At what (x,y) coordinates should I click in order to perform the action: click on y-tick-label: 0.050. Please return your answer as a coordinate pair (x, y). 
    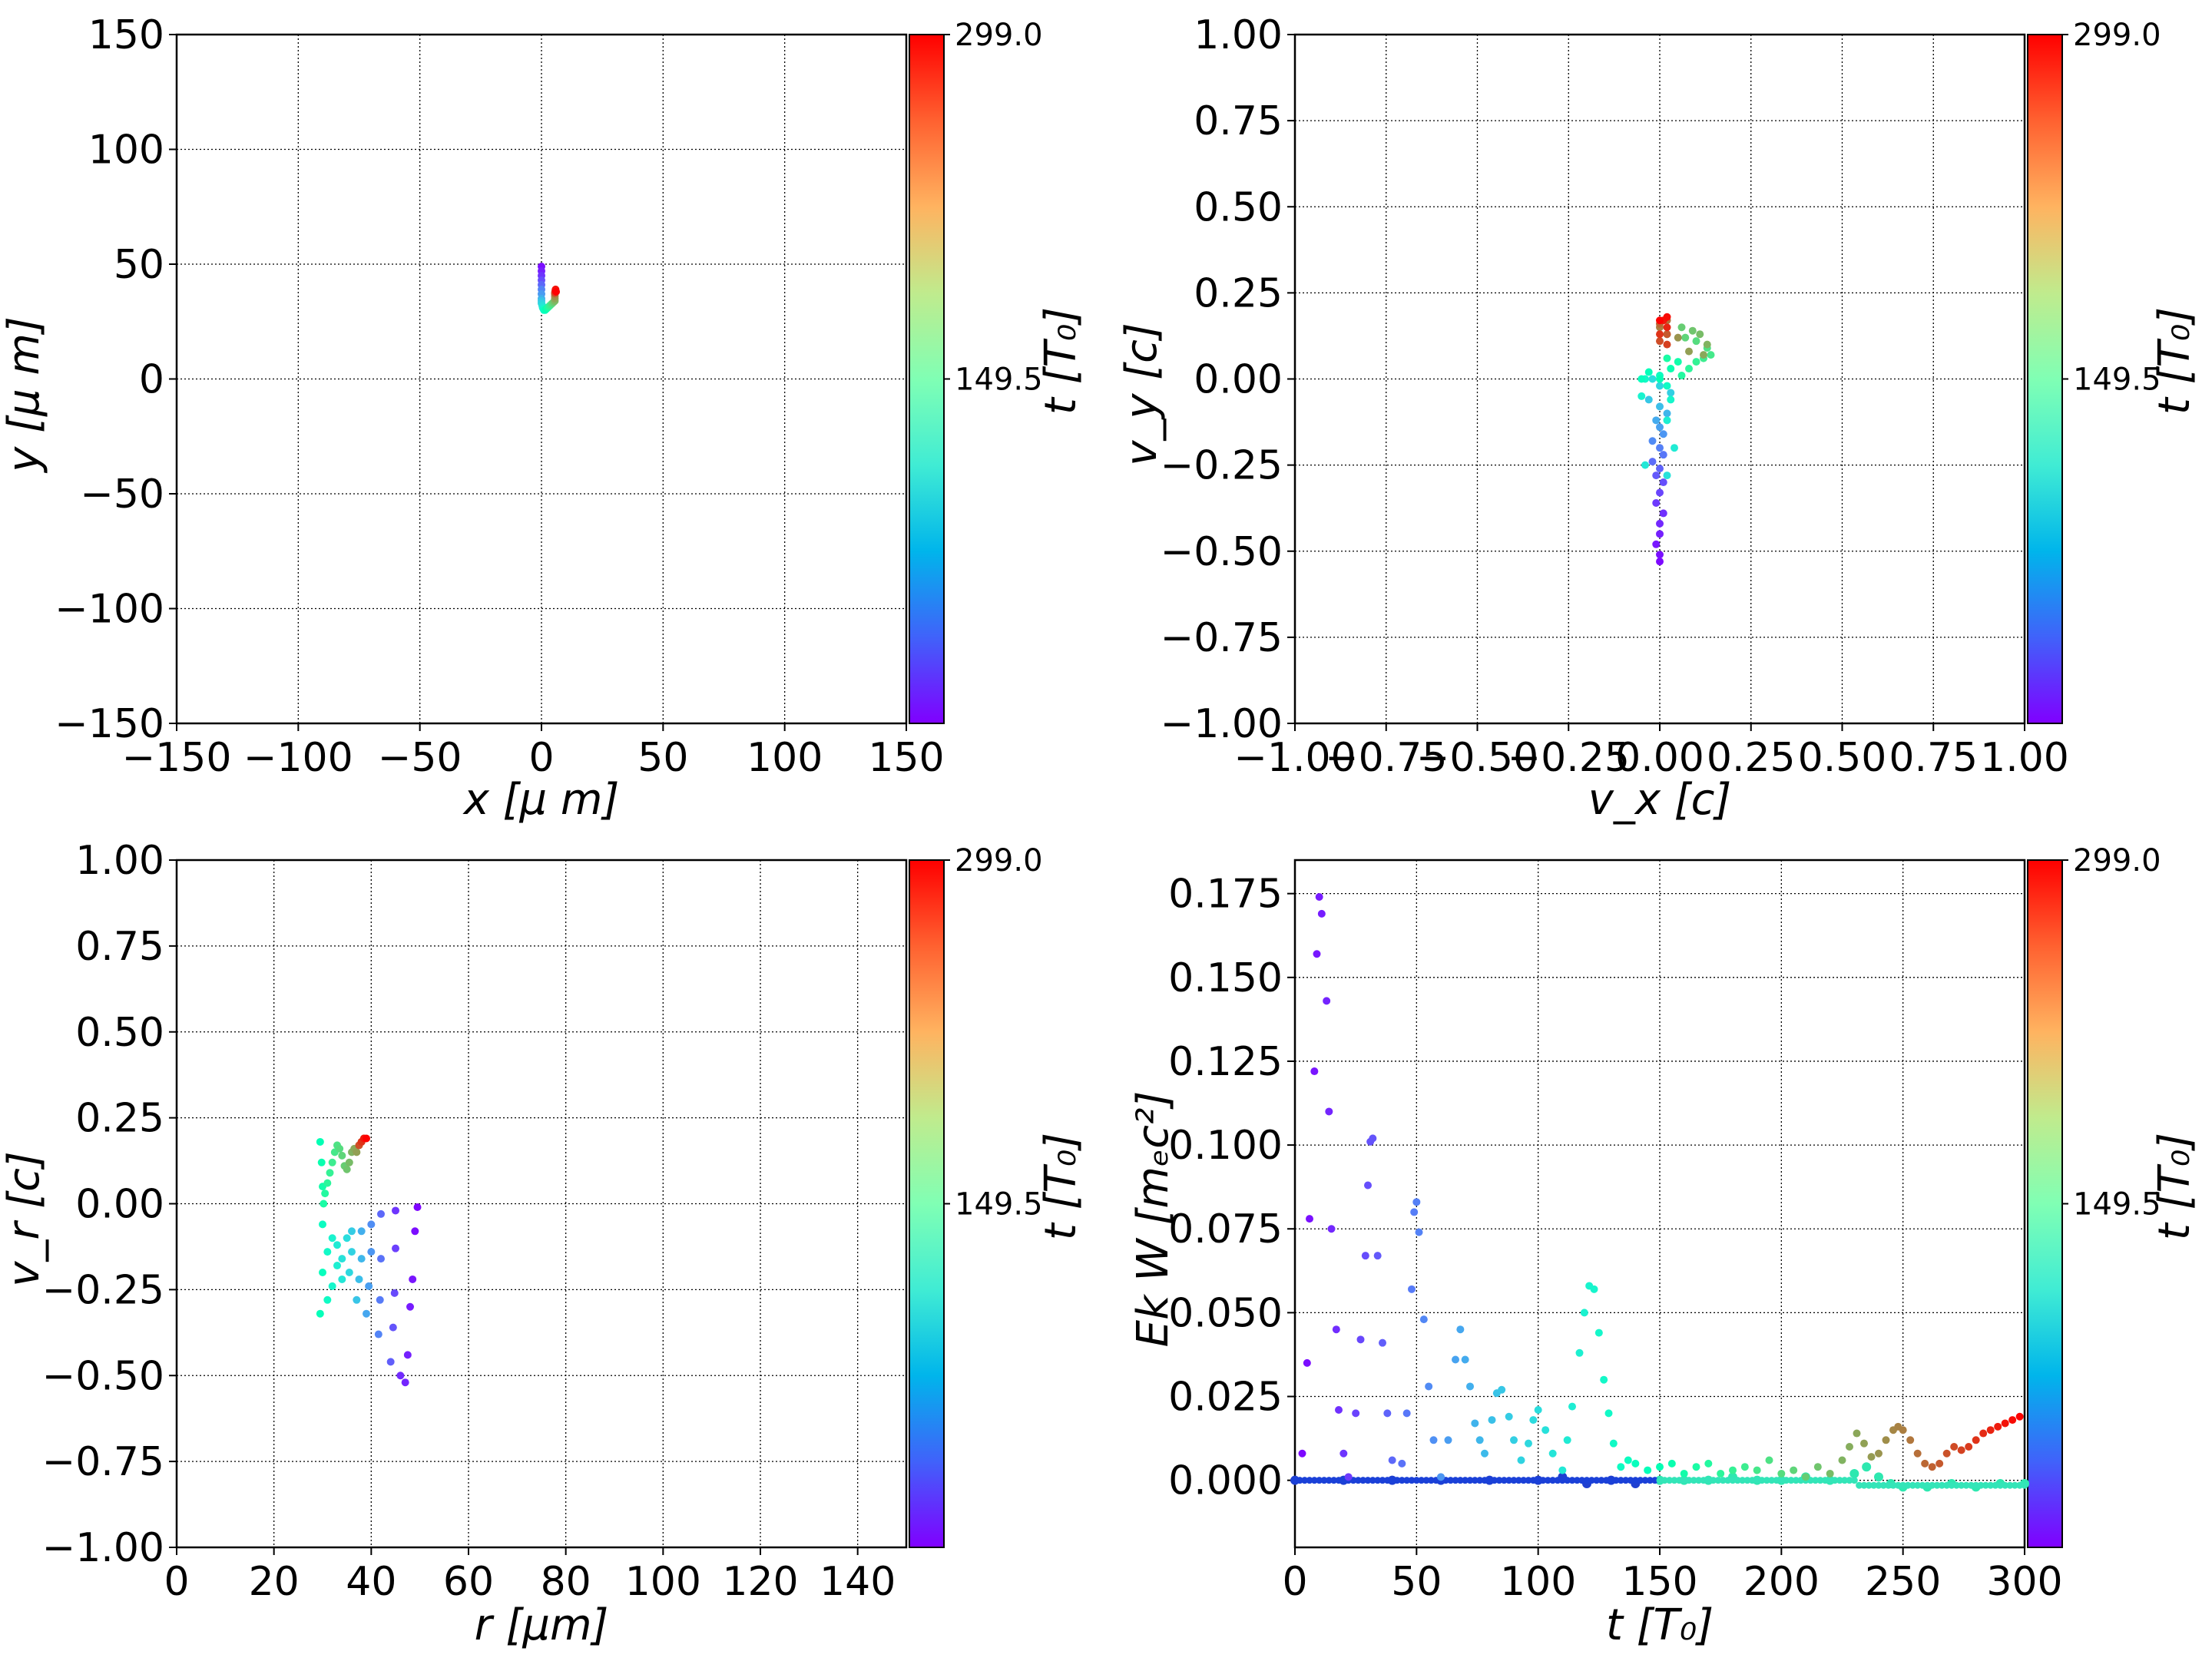
    Looking at the image, I should click on (1226, 1313).